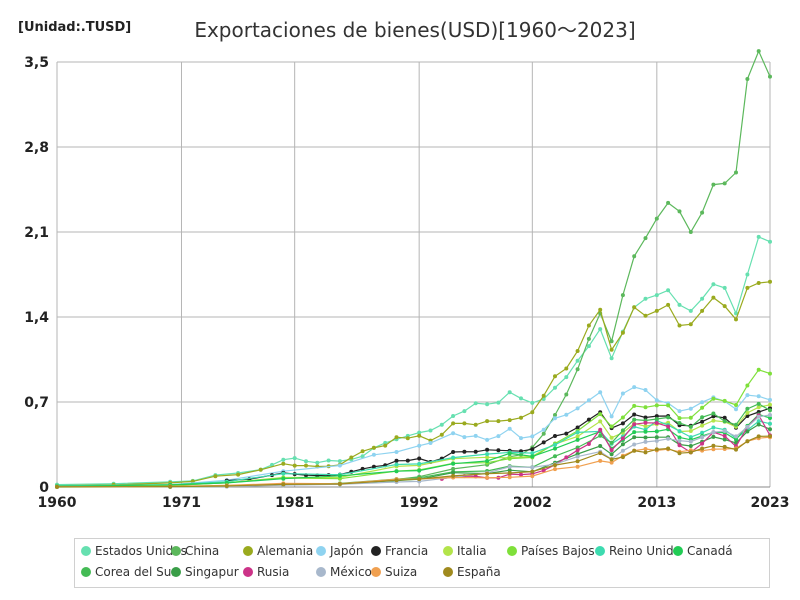 This screenshot has height=600, width=800. Describe the element at coordinates (57, 503) in the screenshot. I see `x-tick-label: 1960` at that location.